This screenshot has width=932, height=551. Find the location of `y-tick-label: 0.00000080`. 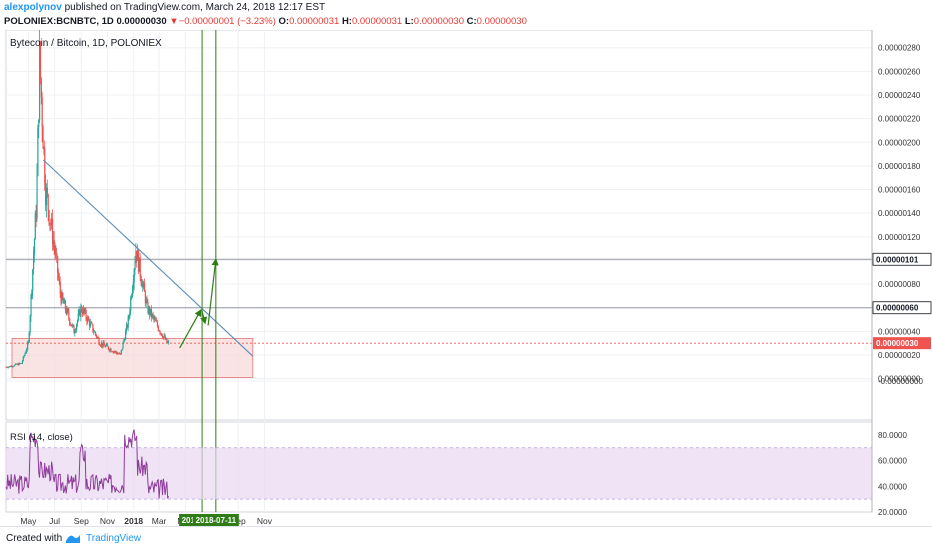

y-tick-label: 0.00000080 is located at coordinates (899, 284).